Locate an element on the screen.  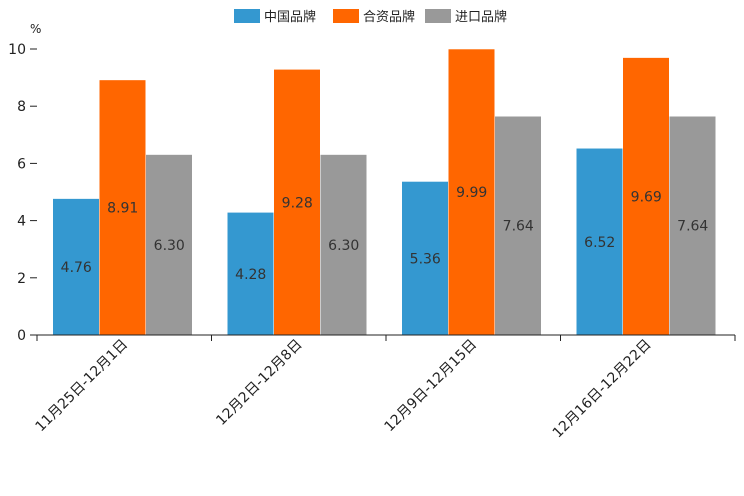
data-label: 6.52 is located at coordinates (599, 243).